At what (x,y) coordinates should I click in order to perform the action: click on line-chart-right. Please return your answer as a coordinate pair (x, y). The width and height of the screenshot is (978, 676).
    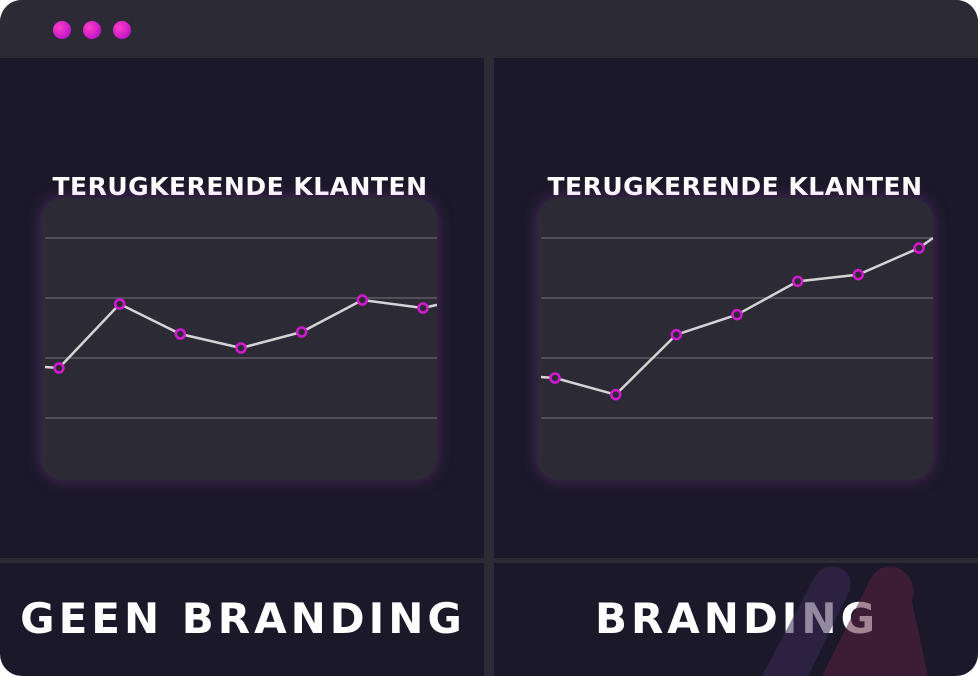
    Looking at the image, I should click on (736, 327).